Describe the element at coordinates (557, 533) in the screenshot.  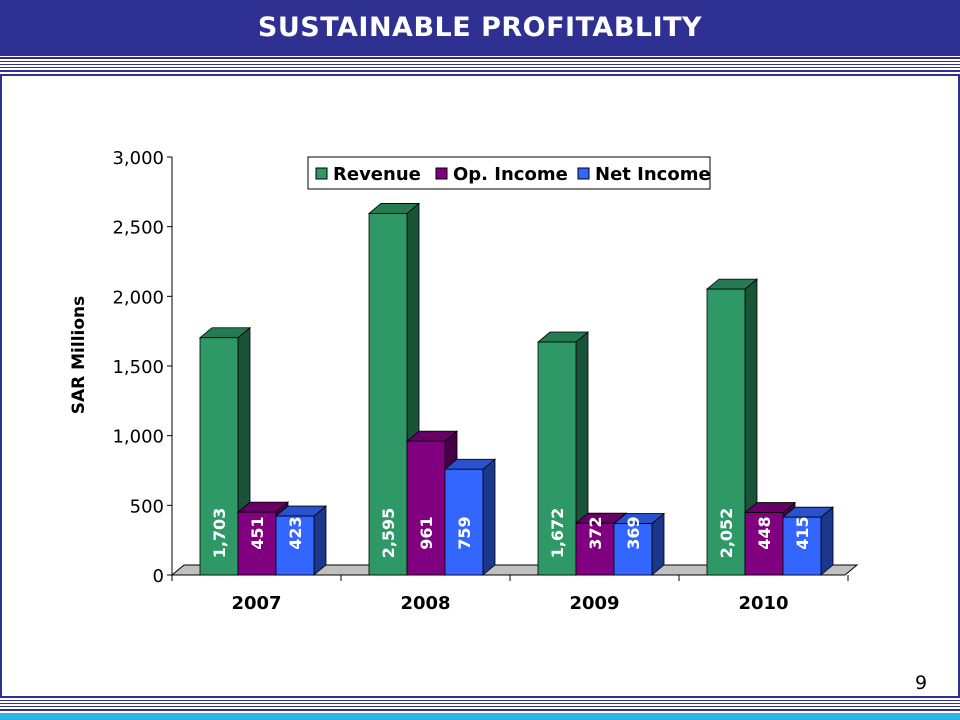
I see `data-label: 1,672` at that location.